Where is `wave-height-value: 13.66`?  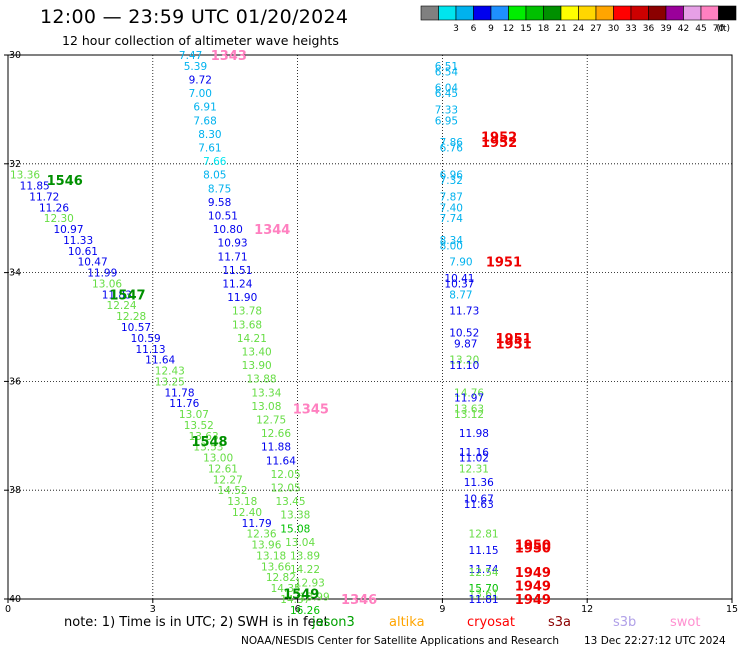
wave-height-value: 13.66 is located at coordinates (276, 567).